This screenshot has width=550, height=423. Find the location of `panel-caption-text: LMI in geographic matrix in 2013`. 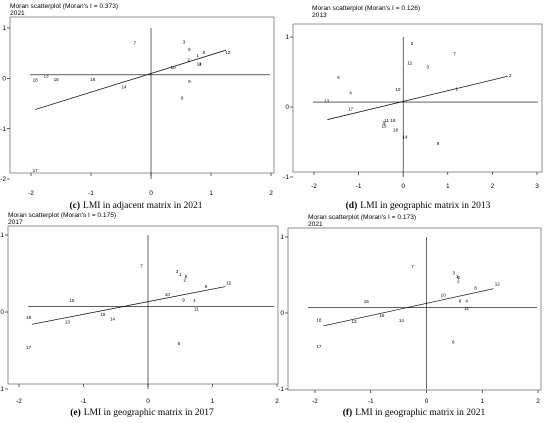

panel-caption-text: LMI in geographic matrix in 2013 is located at coordinates (425, 206).